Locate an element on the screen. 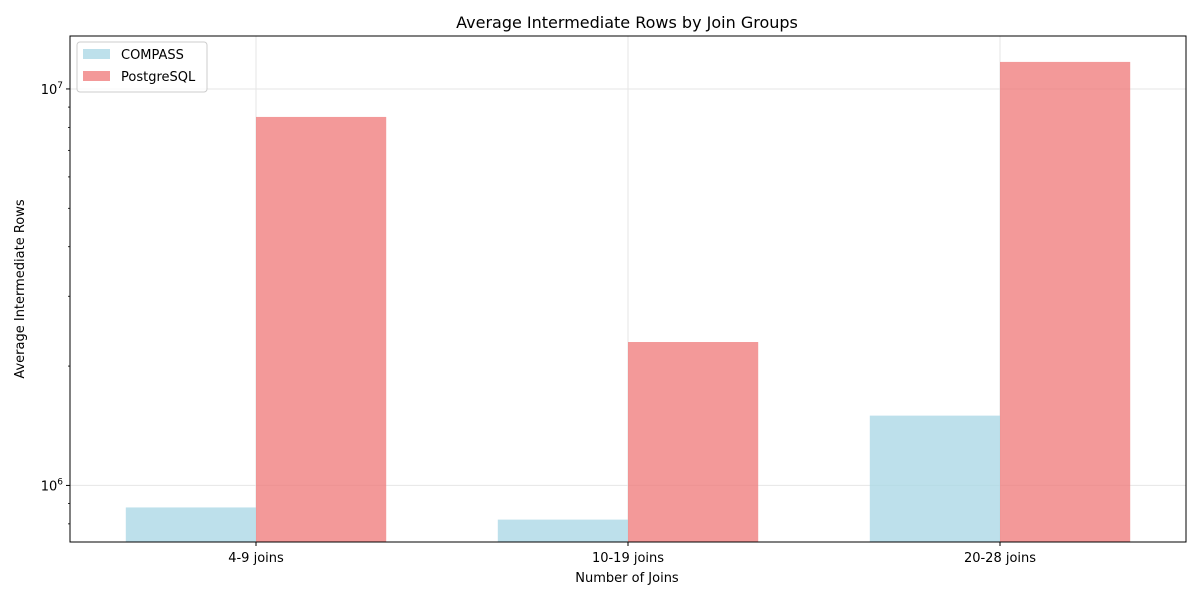 Image resolution: width=1200 pixels, height=600 pixels. y-axis-label: Average Intermediate Rows is located at coordinates (20, 289).